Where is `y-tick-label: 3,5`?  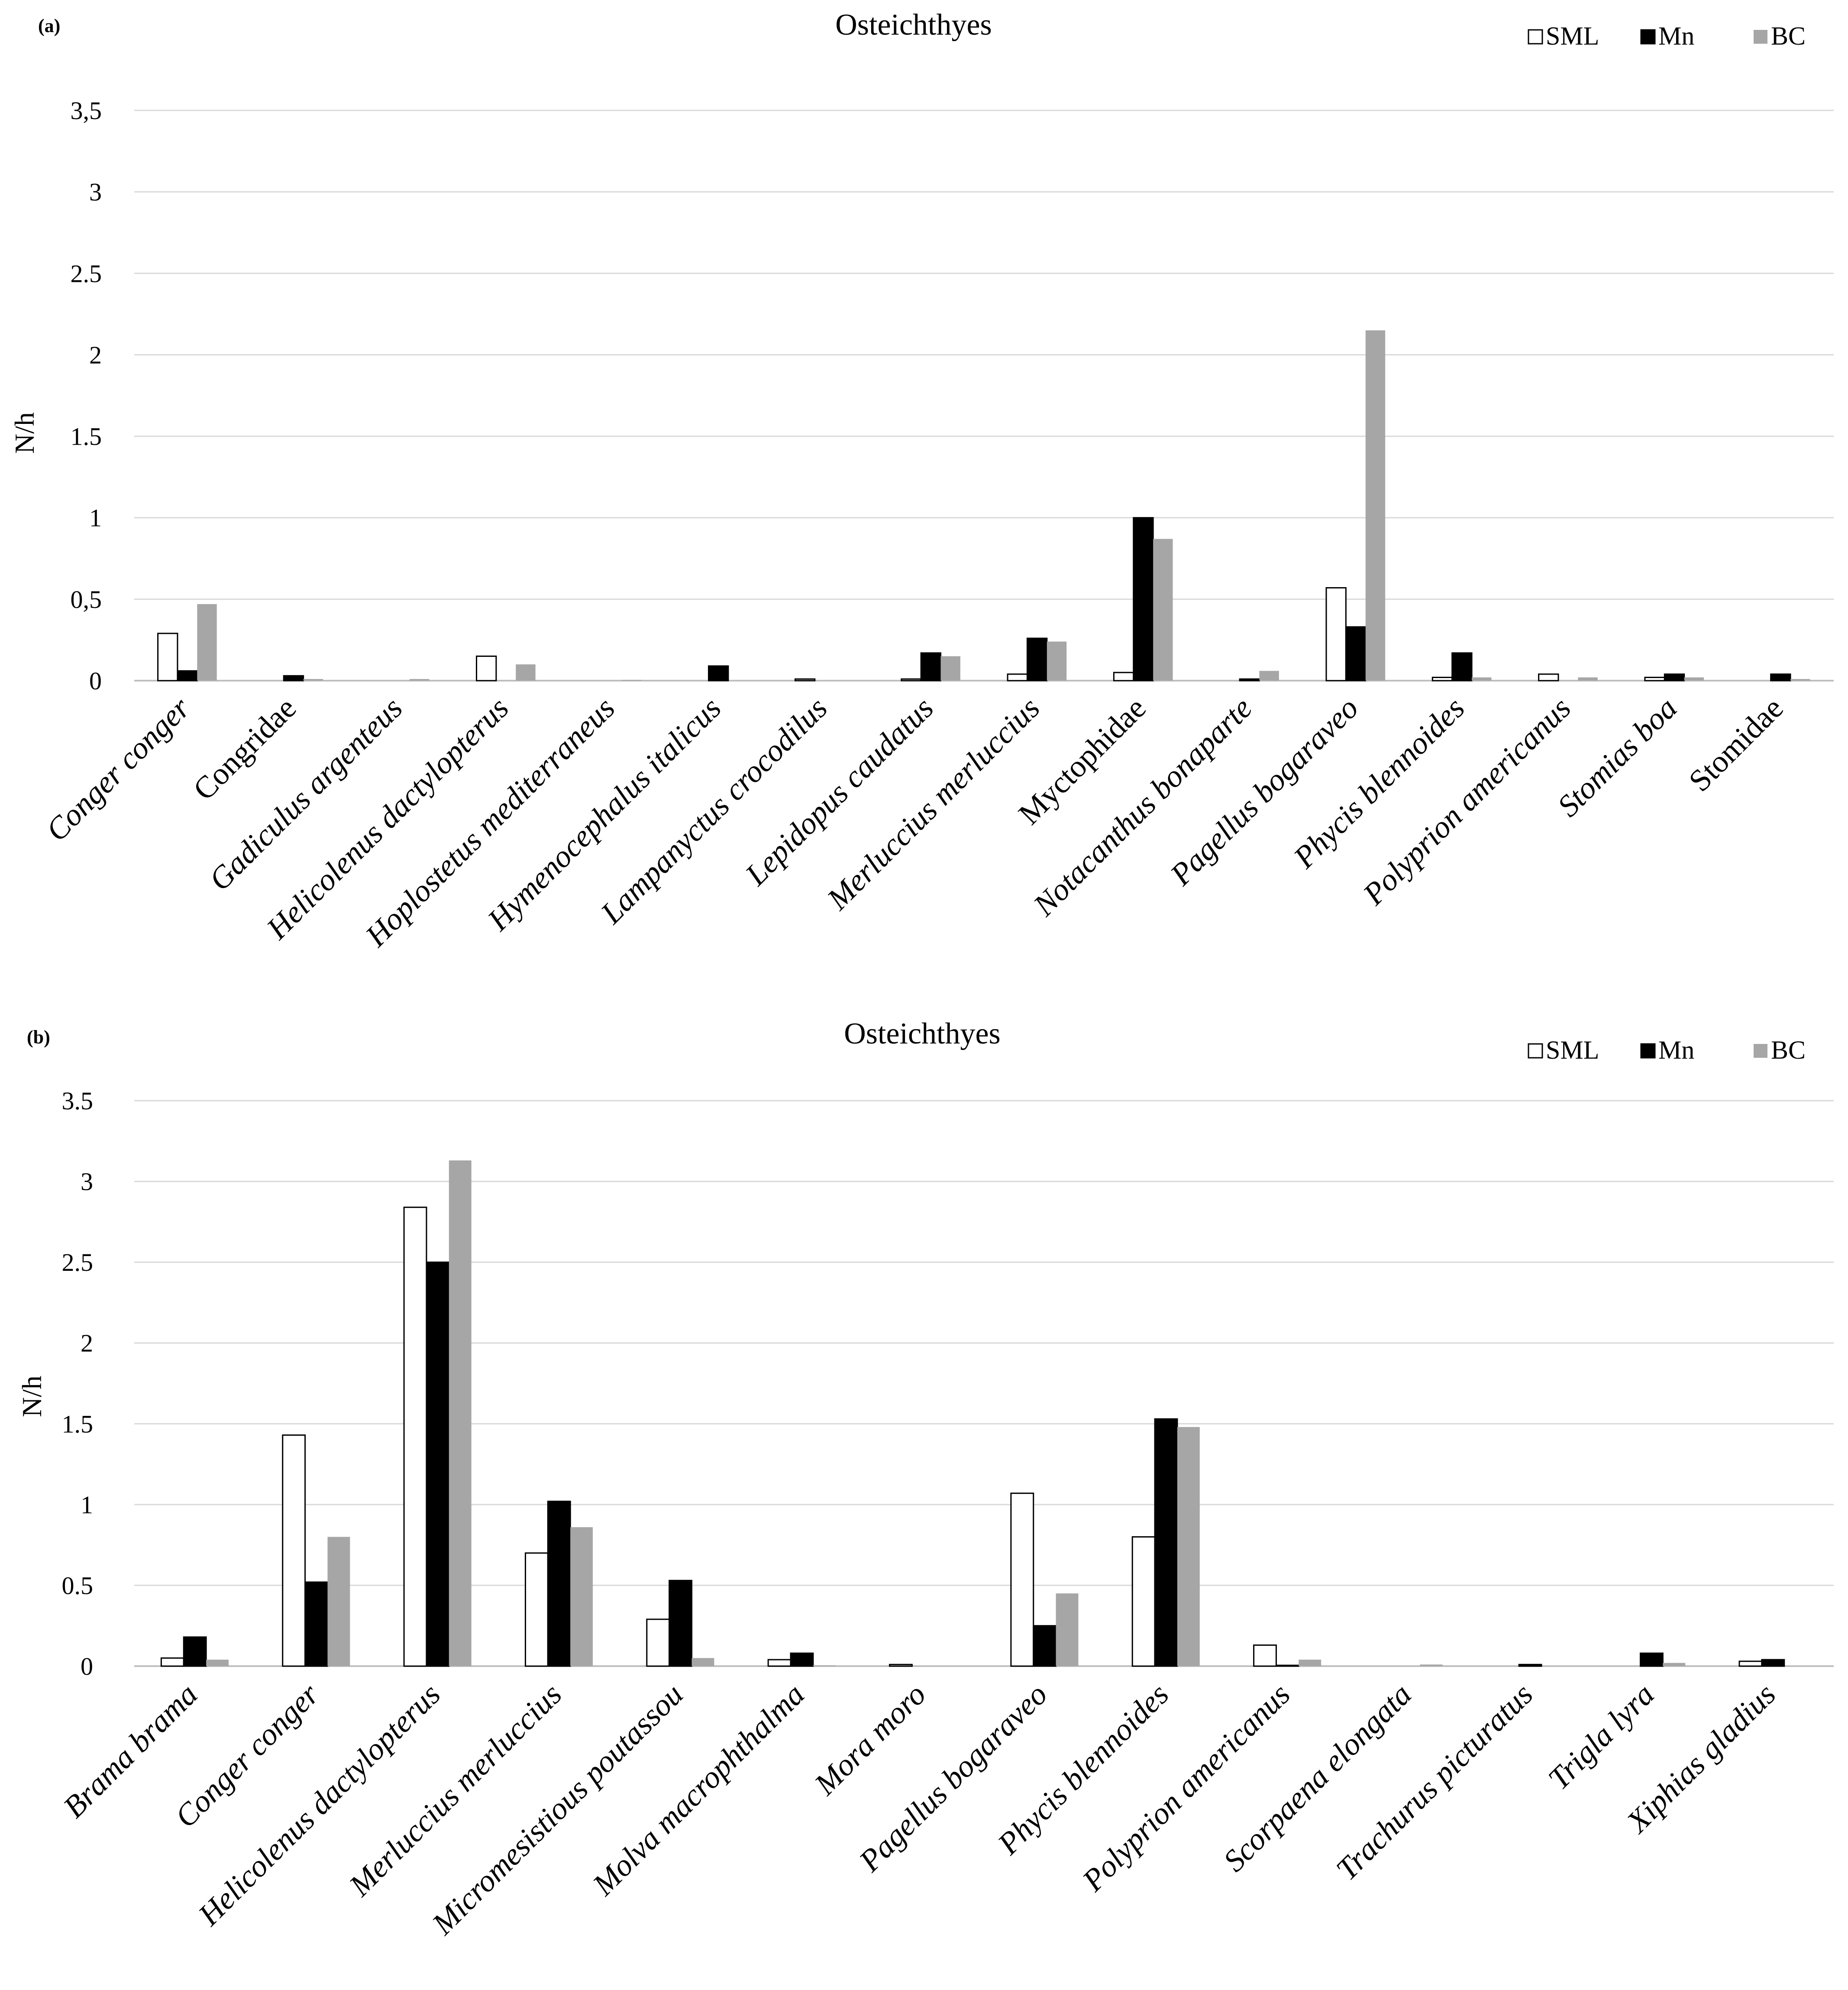
y-tick-label: 3,5 is located at coordinates (86, 111).